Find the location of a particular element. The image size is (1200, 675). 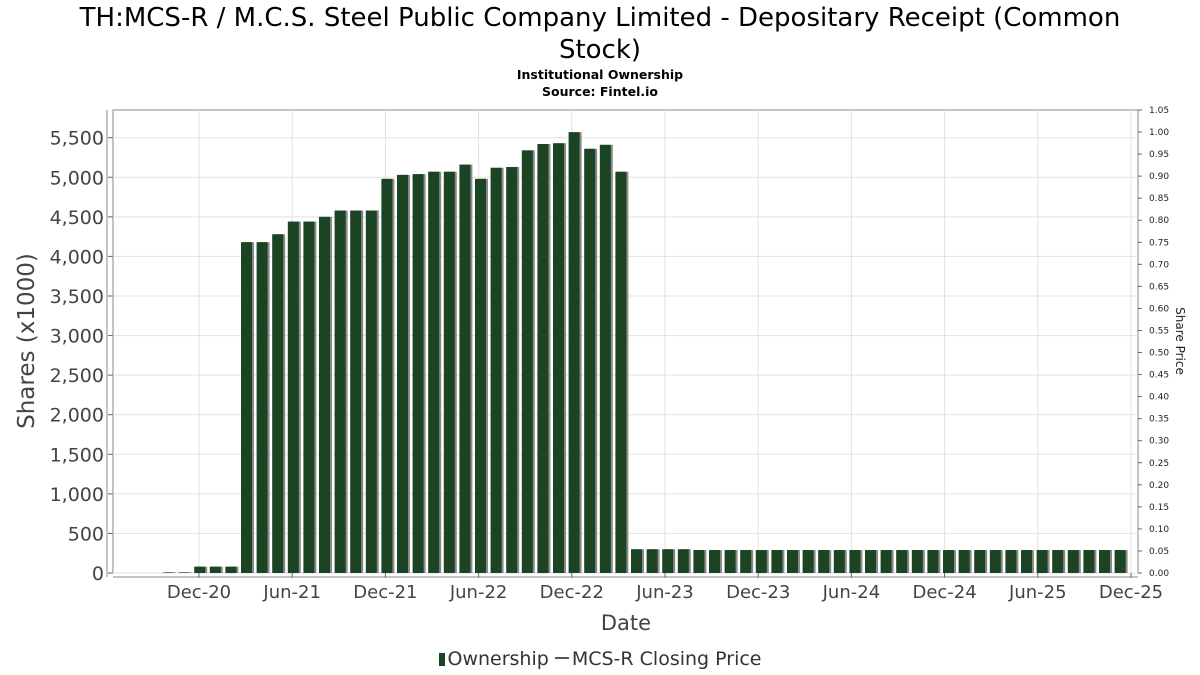

y-axis-label: Shares (x1000) is located at coordinates (27, 341).